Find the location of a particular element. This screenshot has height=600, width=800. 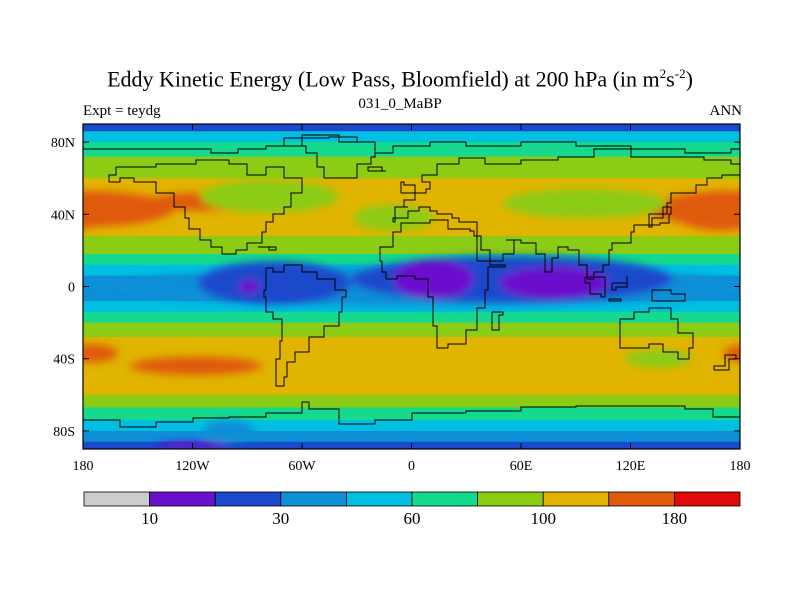

experiment-label: Expt = teydg is located at coordinates (122, 111).